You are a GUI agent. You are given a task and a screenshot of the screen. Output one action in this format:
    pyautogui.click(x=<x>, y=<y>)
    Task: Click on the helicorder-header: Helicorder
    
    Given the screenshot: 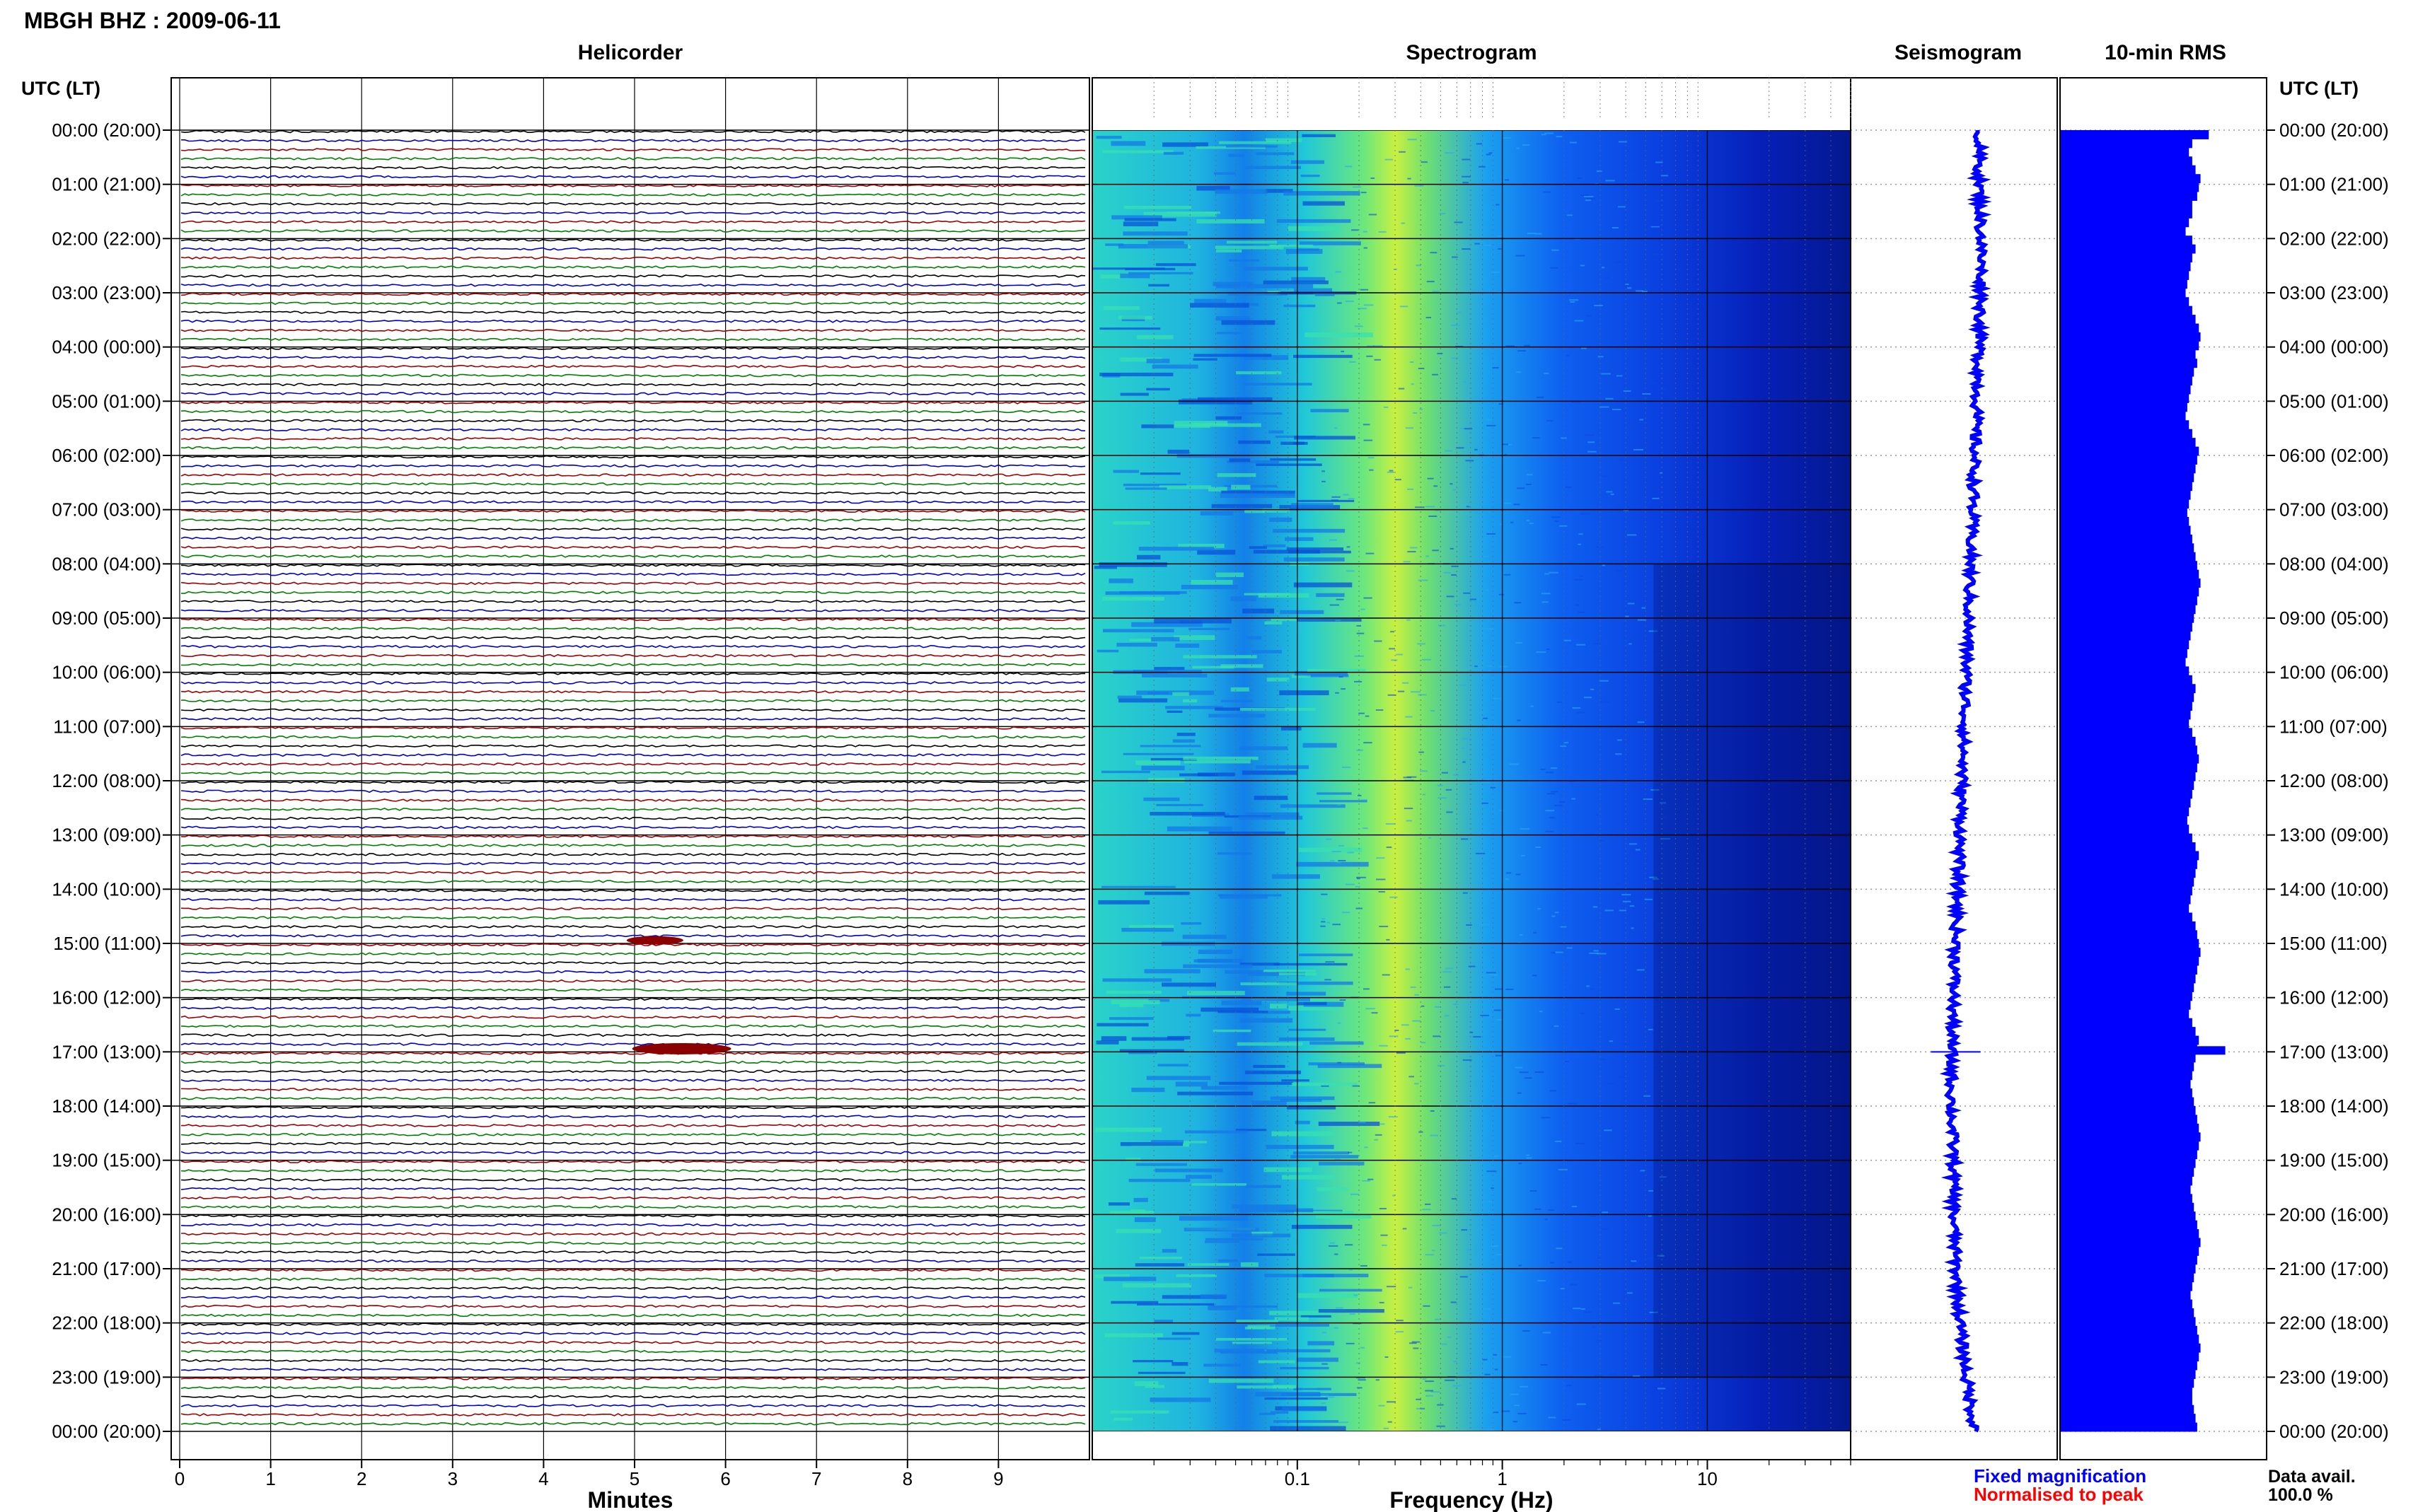 What is the action you would take?
    pyautogui.click(x=630, y=52)
    